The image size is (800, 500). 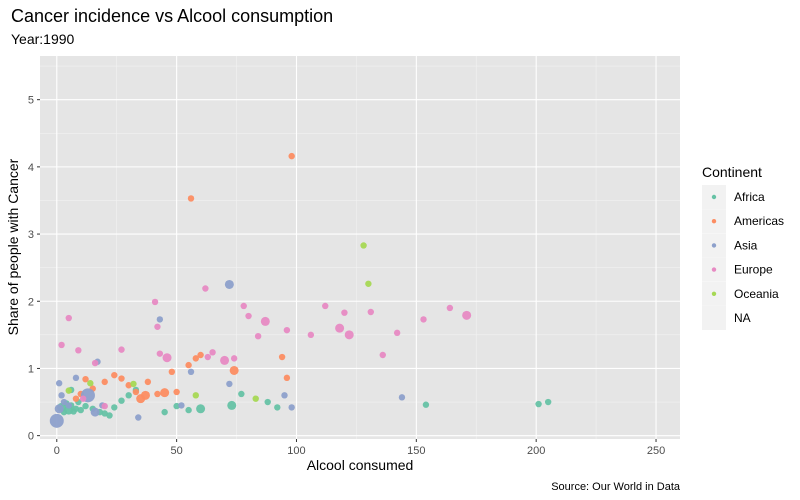 I want to click on y-tick-label: 2, so click(x=31, y=302).